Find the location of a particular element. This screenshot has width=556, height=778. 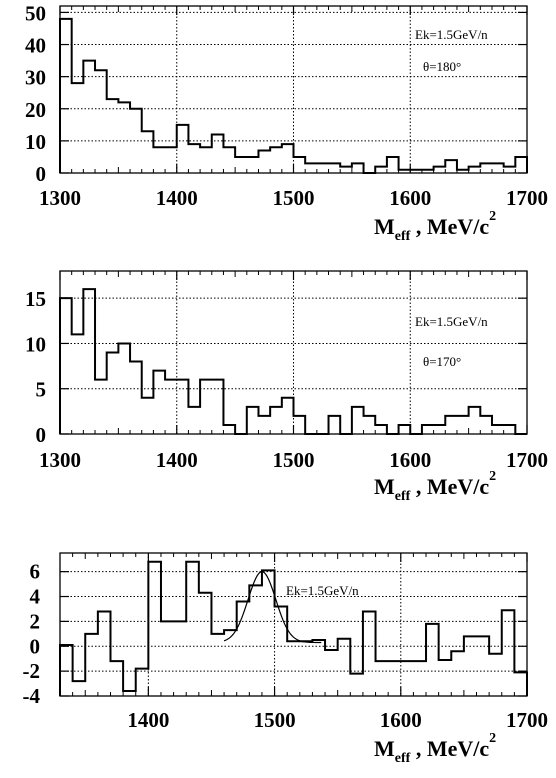

y-tick-label: 40 is located at coordinates (35, 46).